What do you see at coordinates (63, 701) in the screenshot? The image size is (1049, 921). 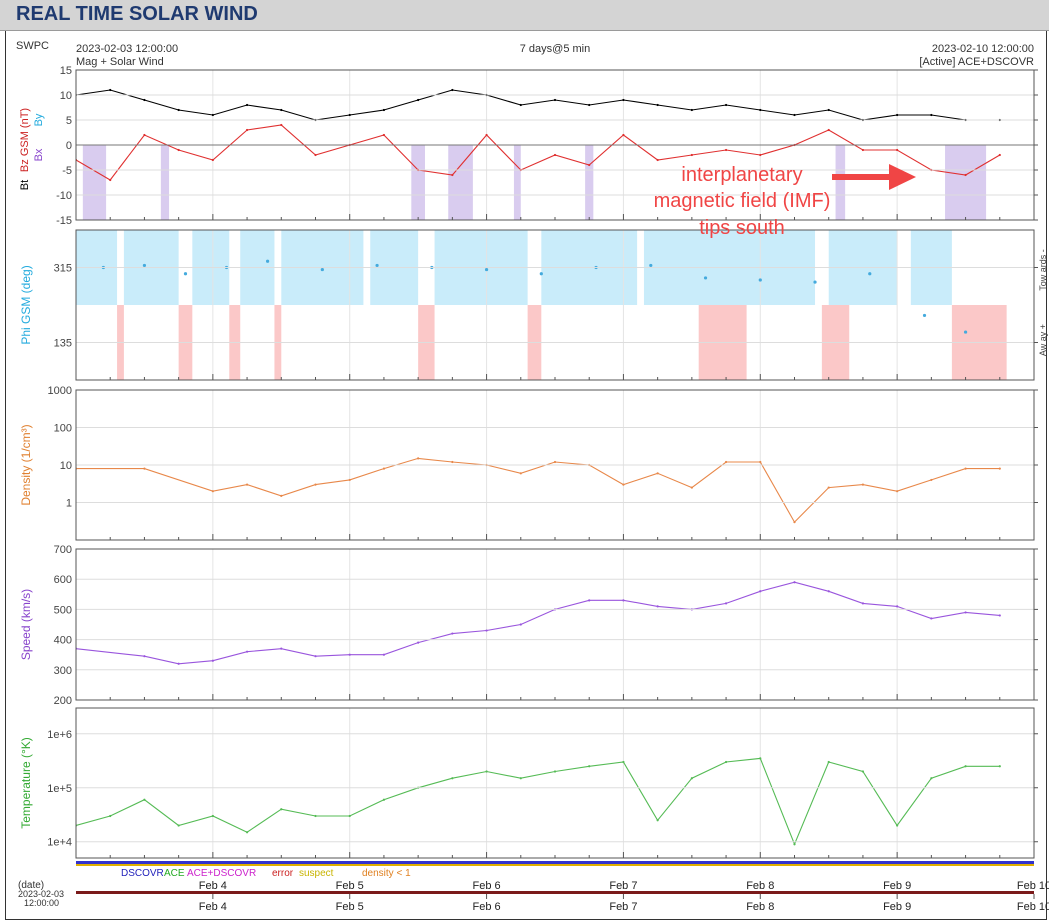 I see `speed-ytick-label: 200` at bounding box center [63, 701].